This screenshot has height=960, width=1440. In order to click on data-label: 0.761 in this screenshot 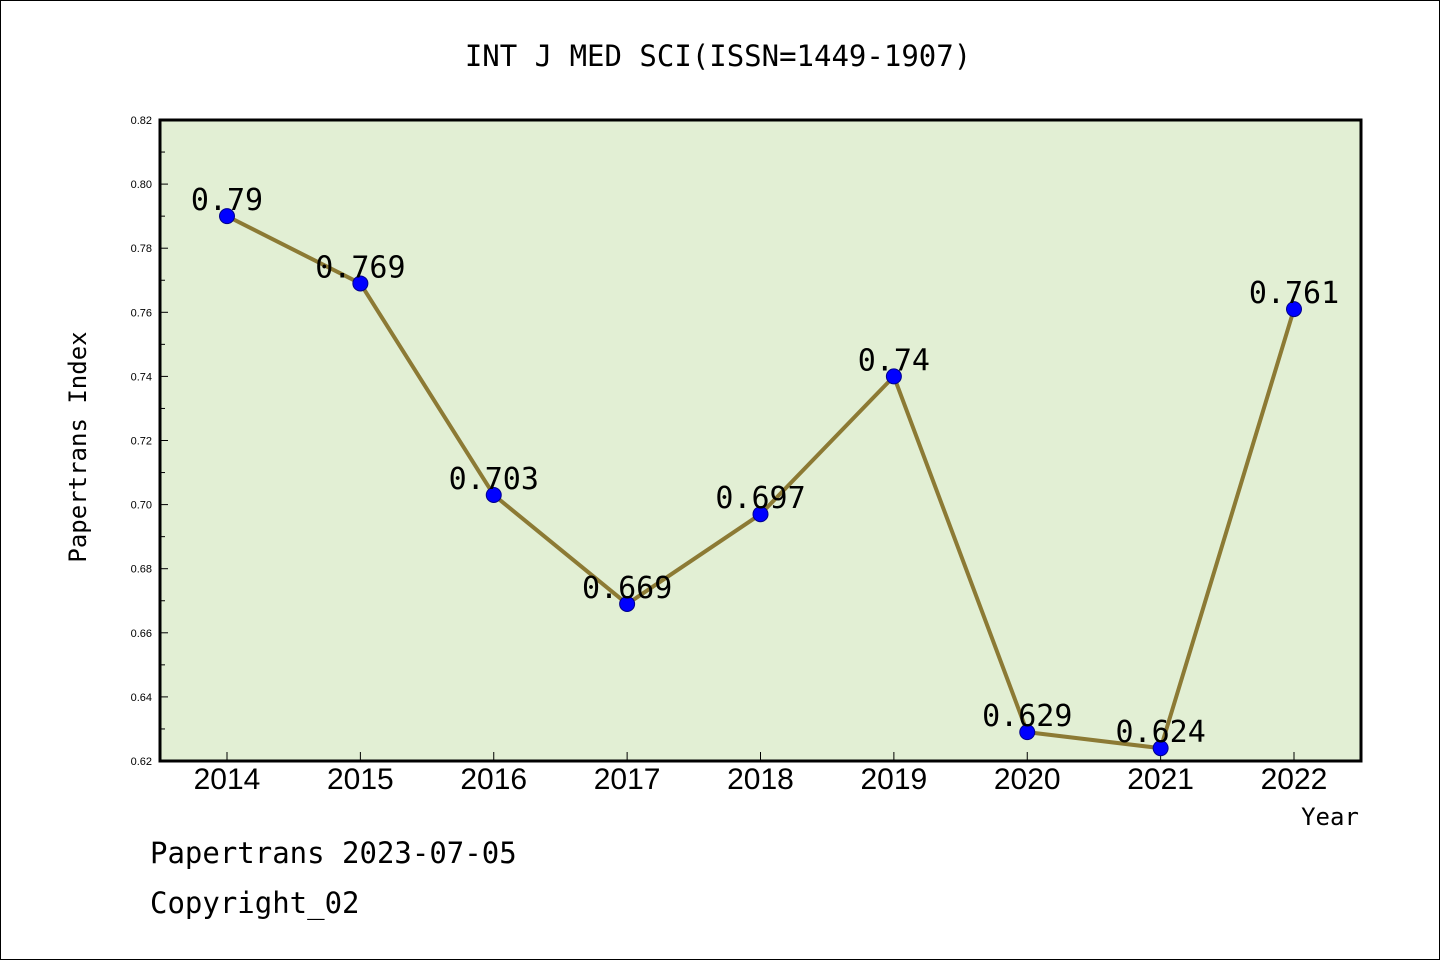, I will do `click(1294, 293)`.